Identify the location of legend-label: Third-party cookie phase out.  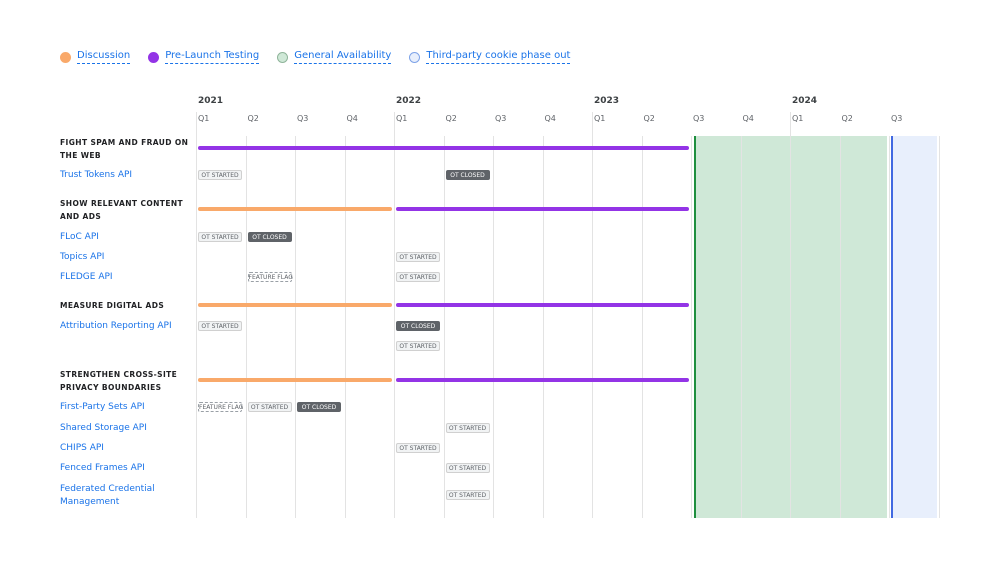
(498, 57).